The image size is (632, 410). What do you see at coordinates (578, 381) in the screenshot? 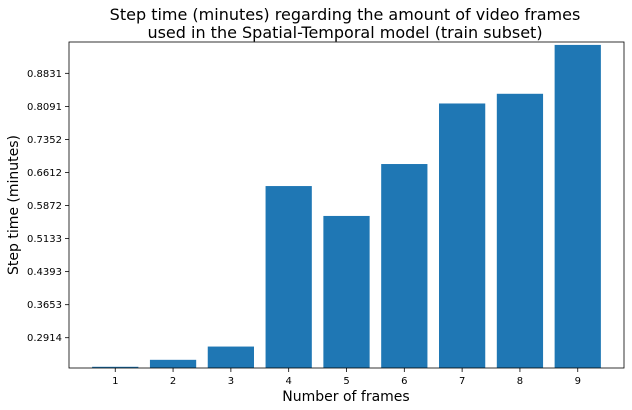
I see `x-tick-label: 9` at bounding box center [578, 381].